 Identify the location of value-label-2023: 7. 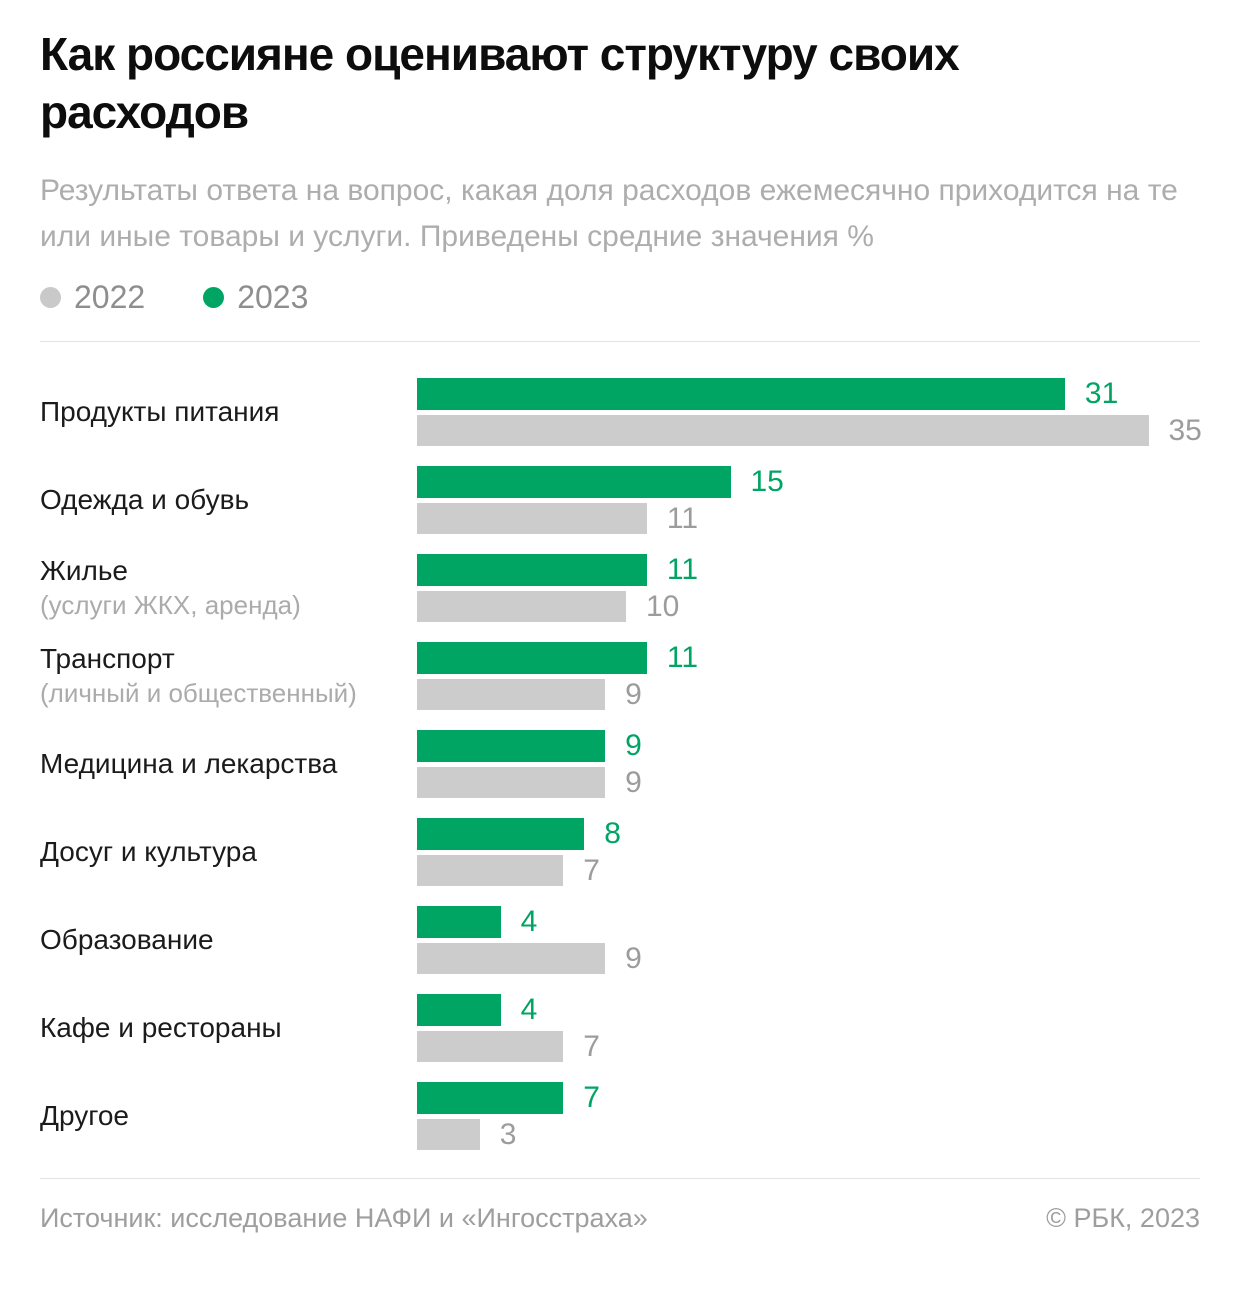
(591, 1098).